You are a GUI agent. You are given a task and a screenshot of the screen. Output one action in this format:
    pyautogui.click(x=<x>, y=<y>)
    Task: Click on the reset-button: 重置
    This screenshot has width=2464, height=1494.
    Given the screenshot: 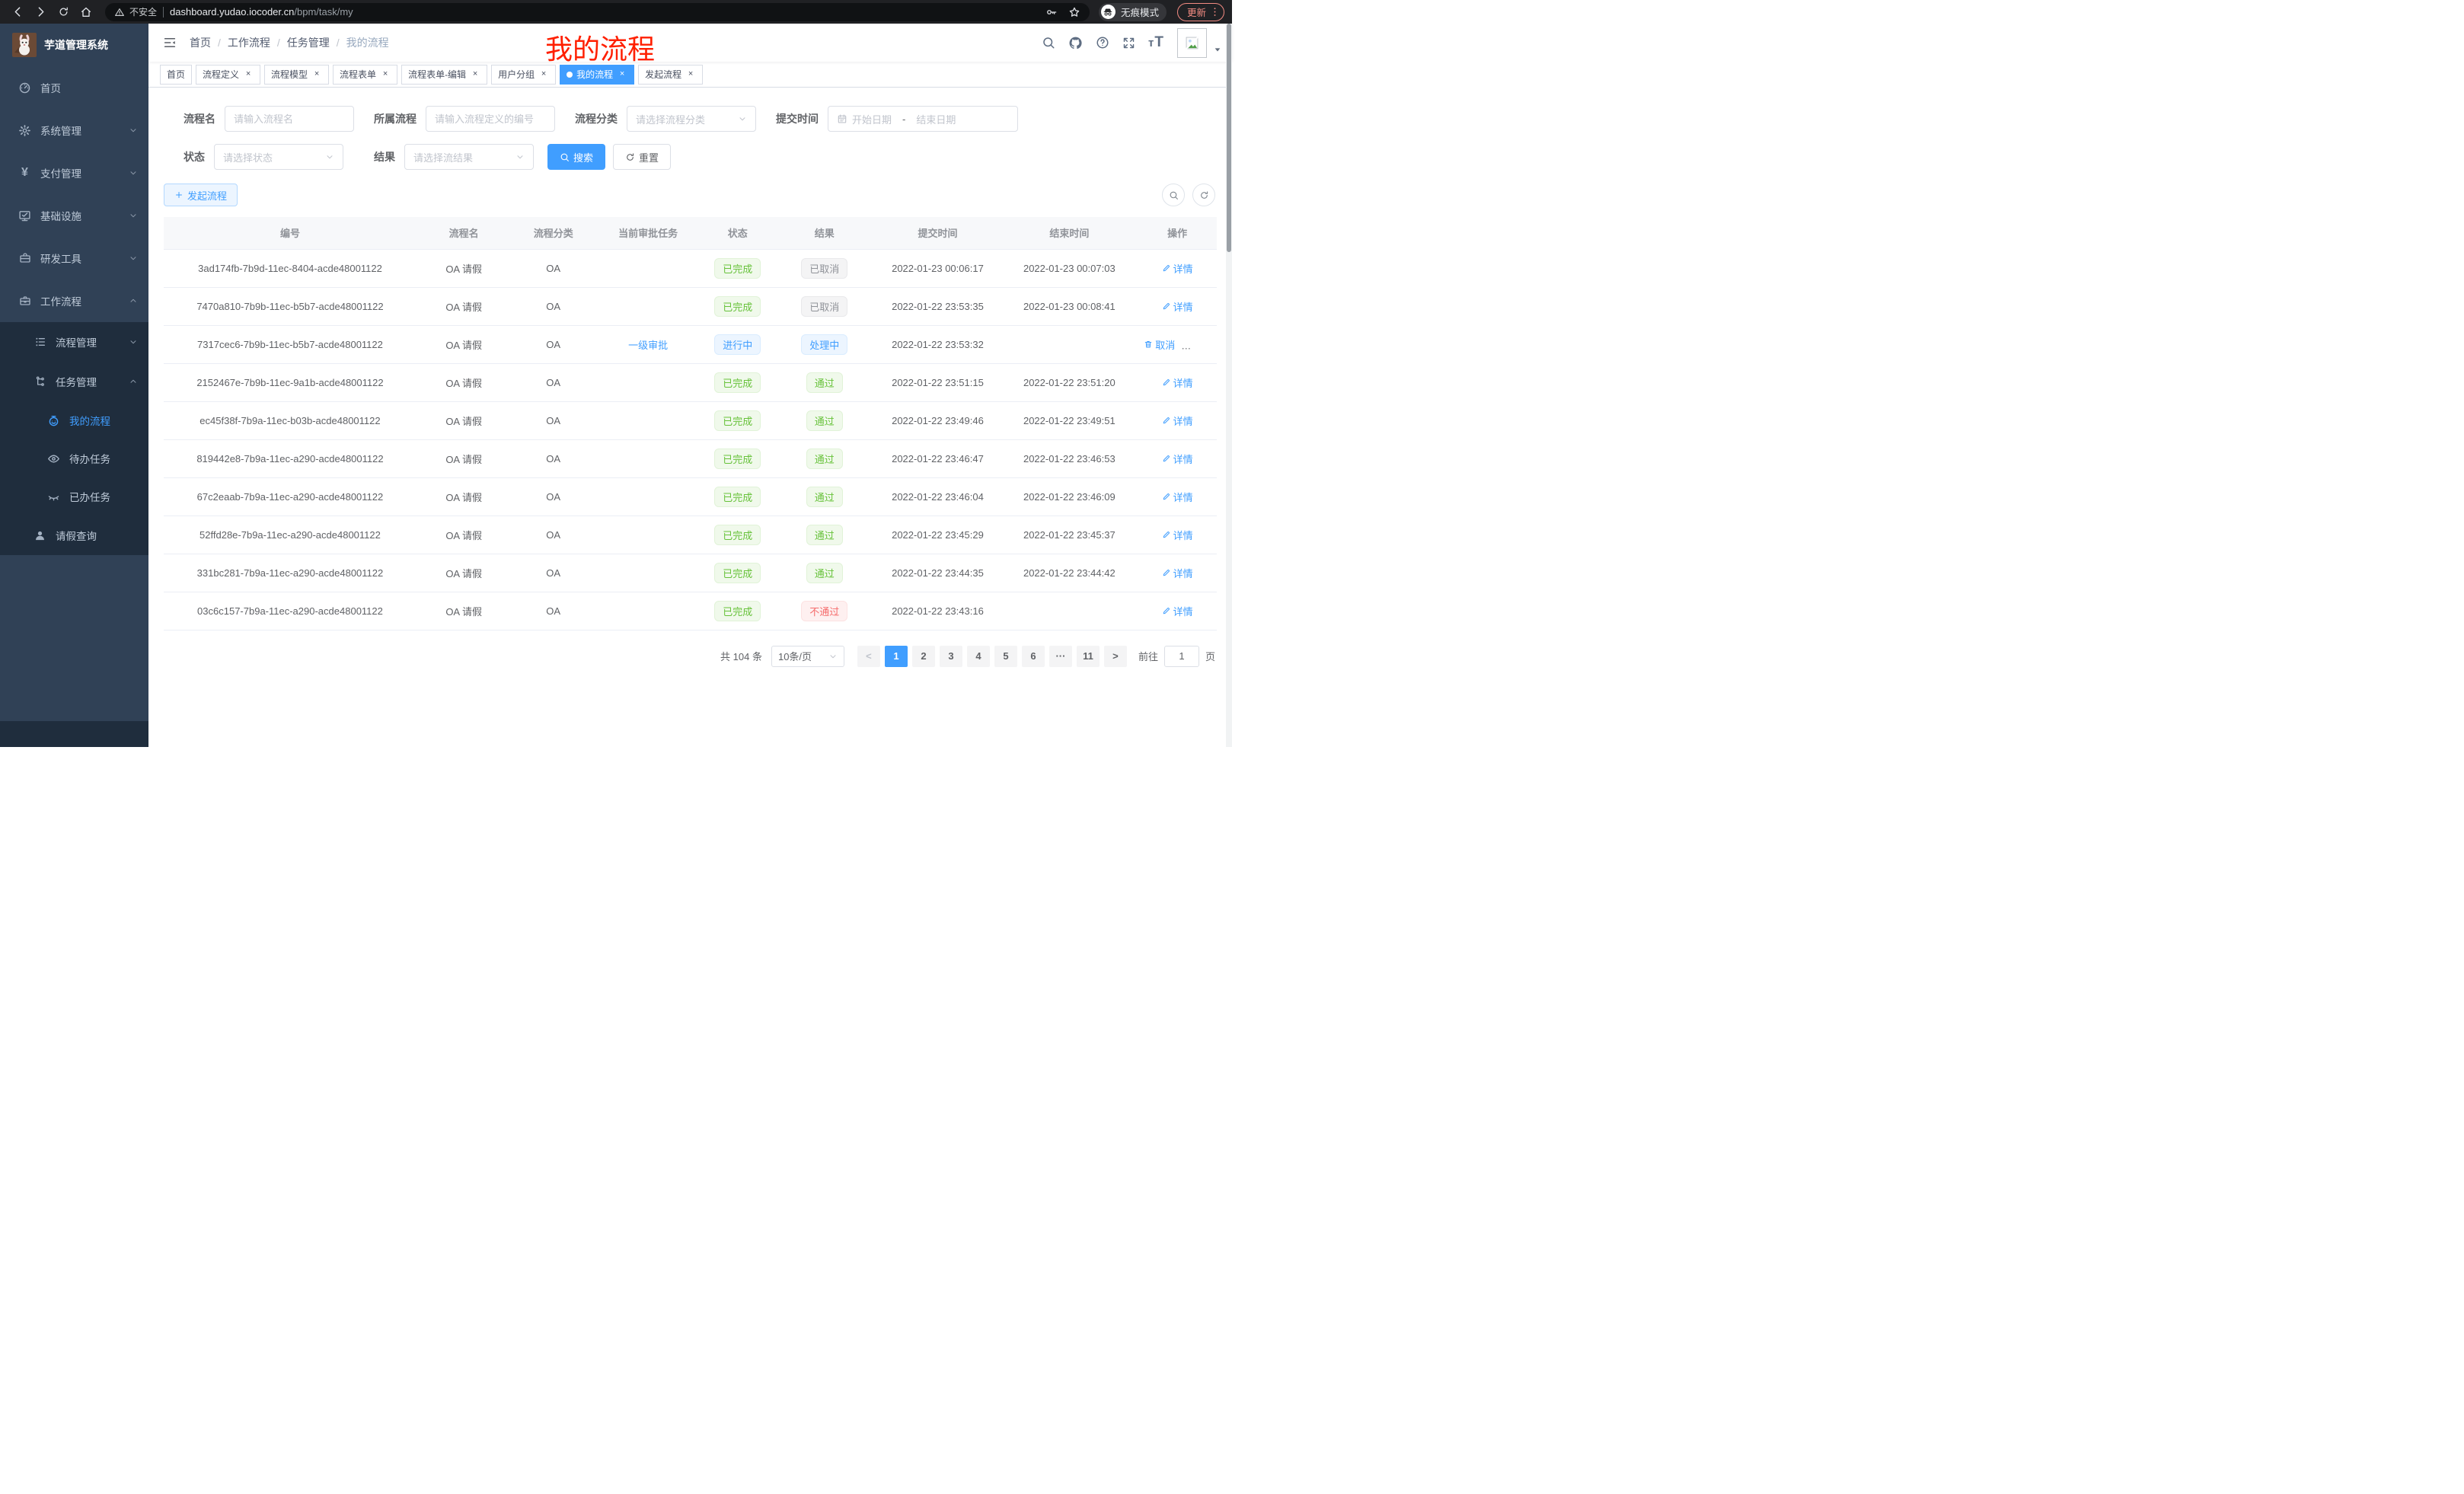 What is the action you would take?
    pyautogui.click(x=642, y=157)
    